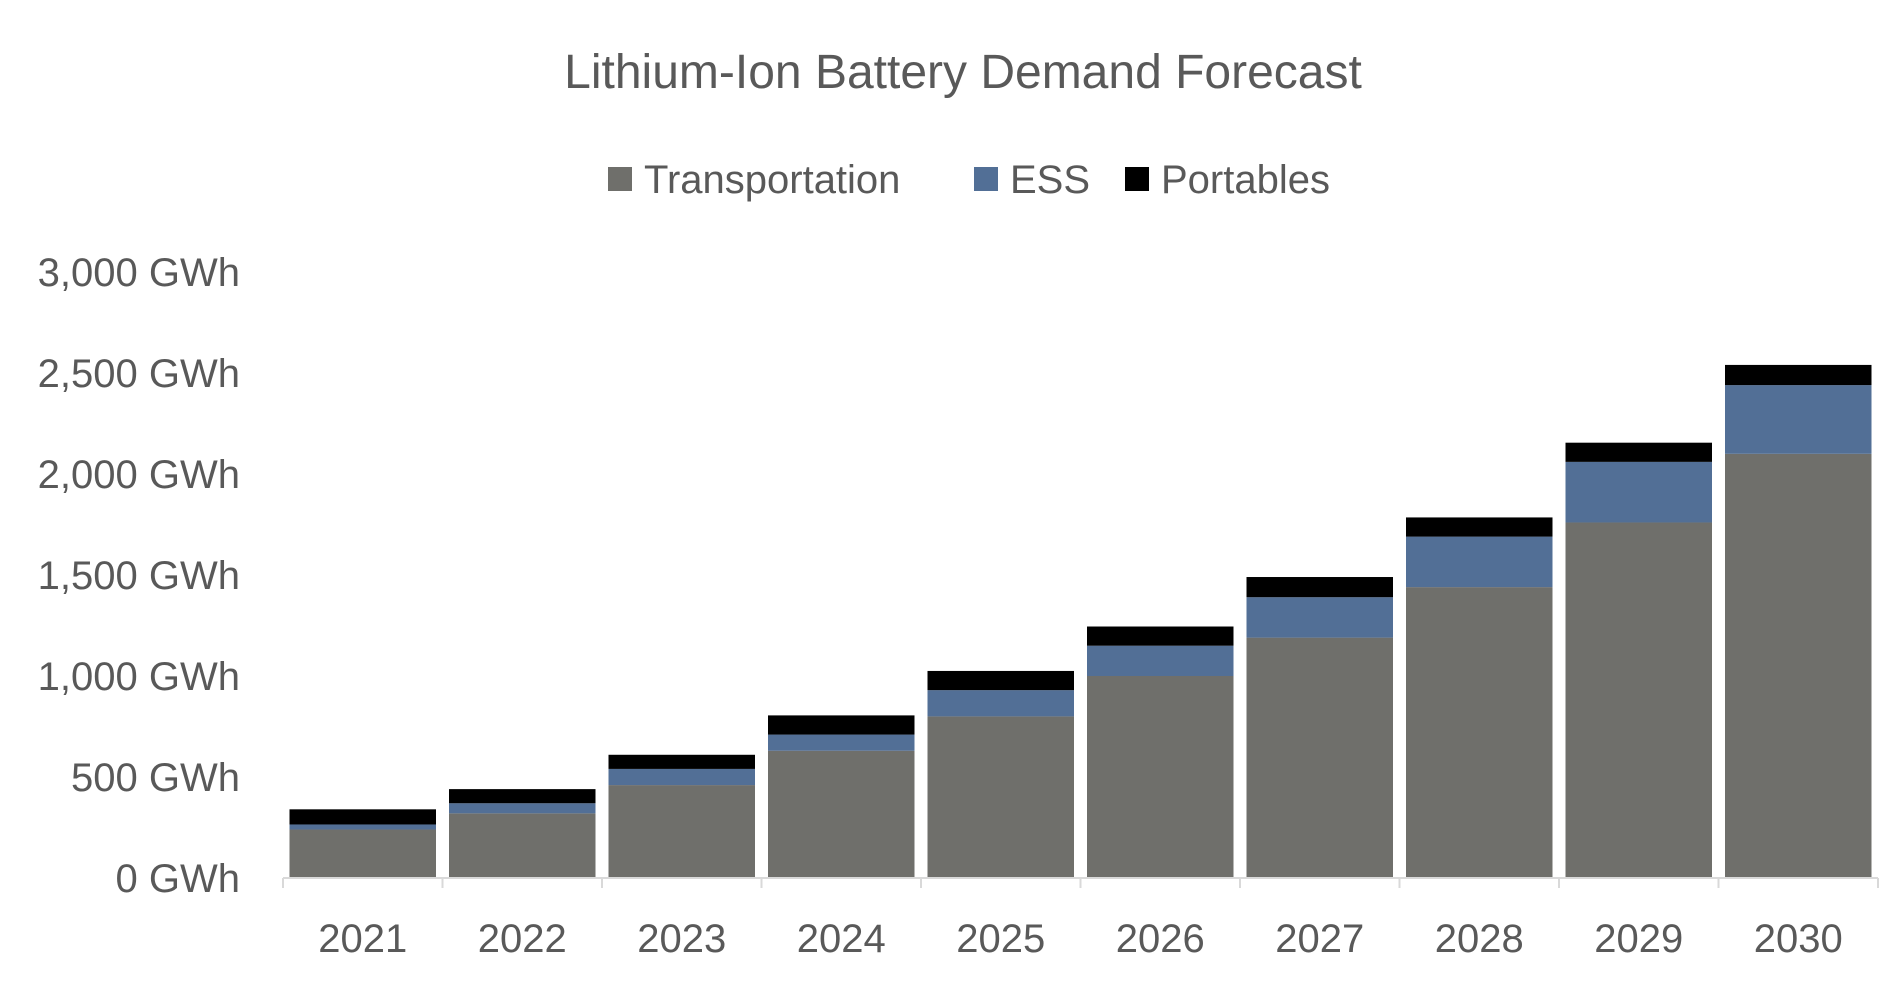 This screenshot has height=981, width=1902. Describe the element at coordinates (1638, 492) in the screenshot. I see `bar-ess-2029` at that location.